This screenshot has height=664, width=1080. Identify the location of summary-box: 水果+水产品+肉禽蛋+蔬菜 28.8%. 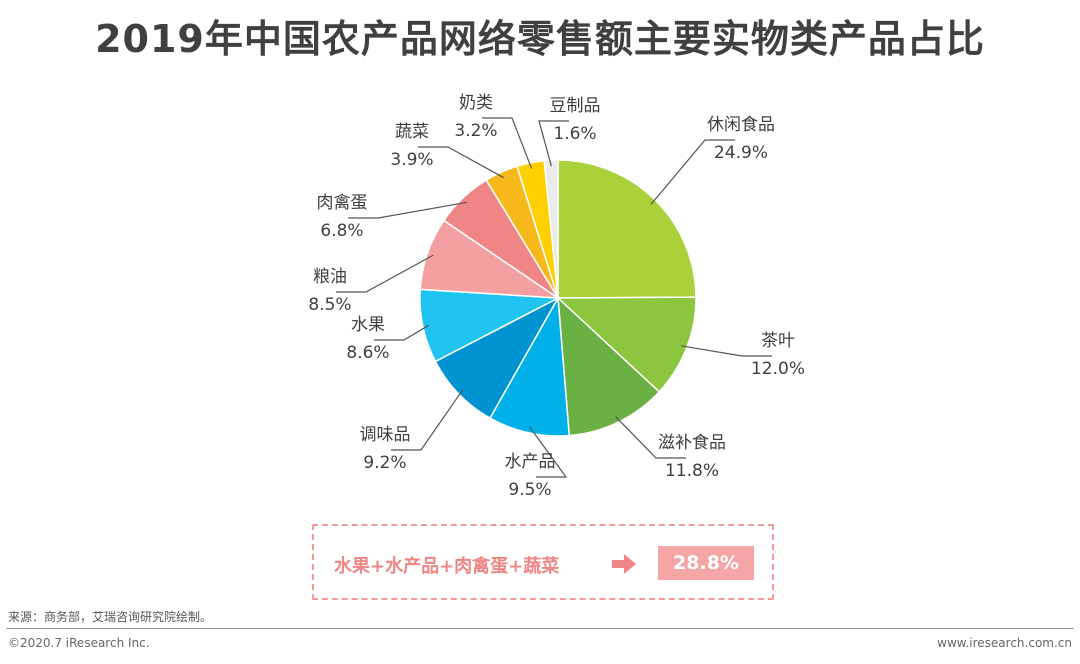
(543, 562).